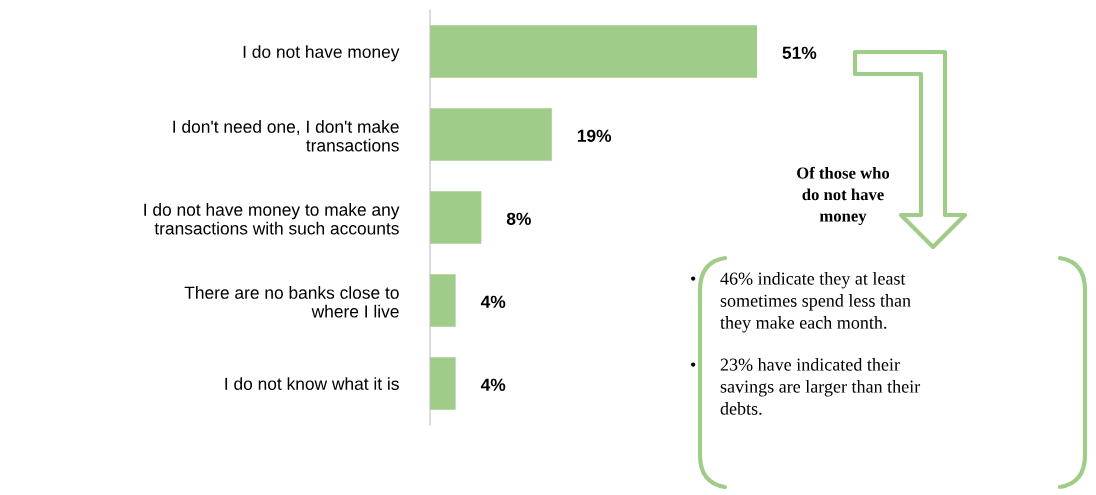  I want to click on y-tick-label: I do not have money to make any transactions with such accounts, so click(272, 219).